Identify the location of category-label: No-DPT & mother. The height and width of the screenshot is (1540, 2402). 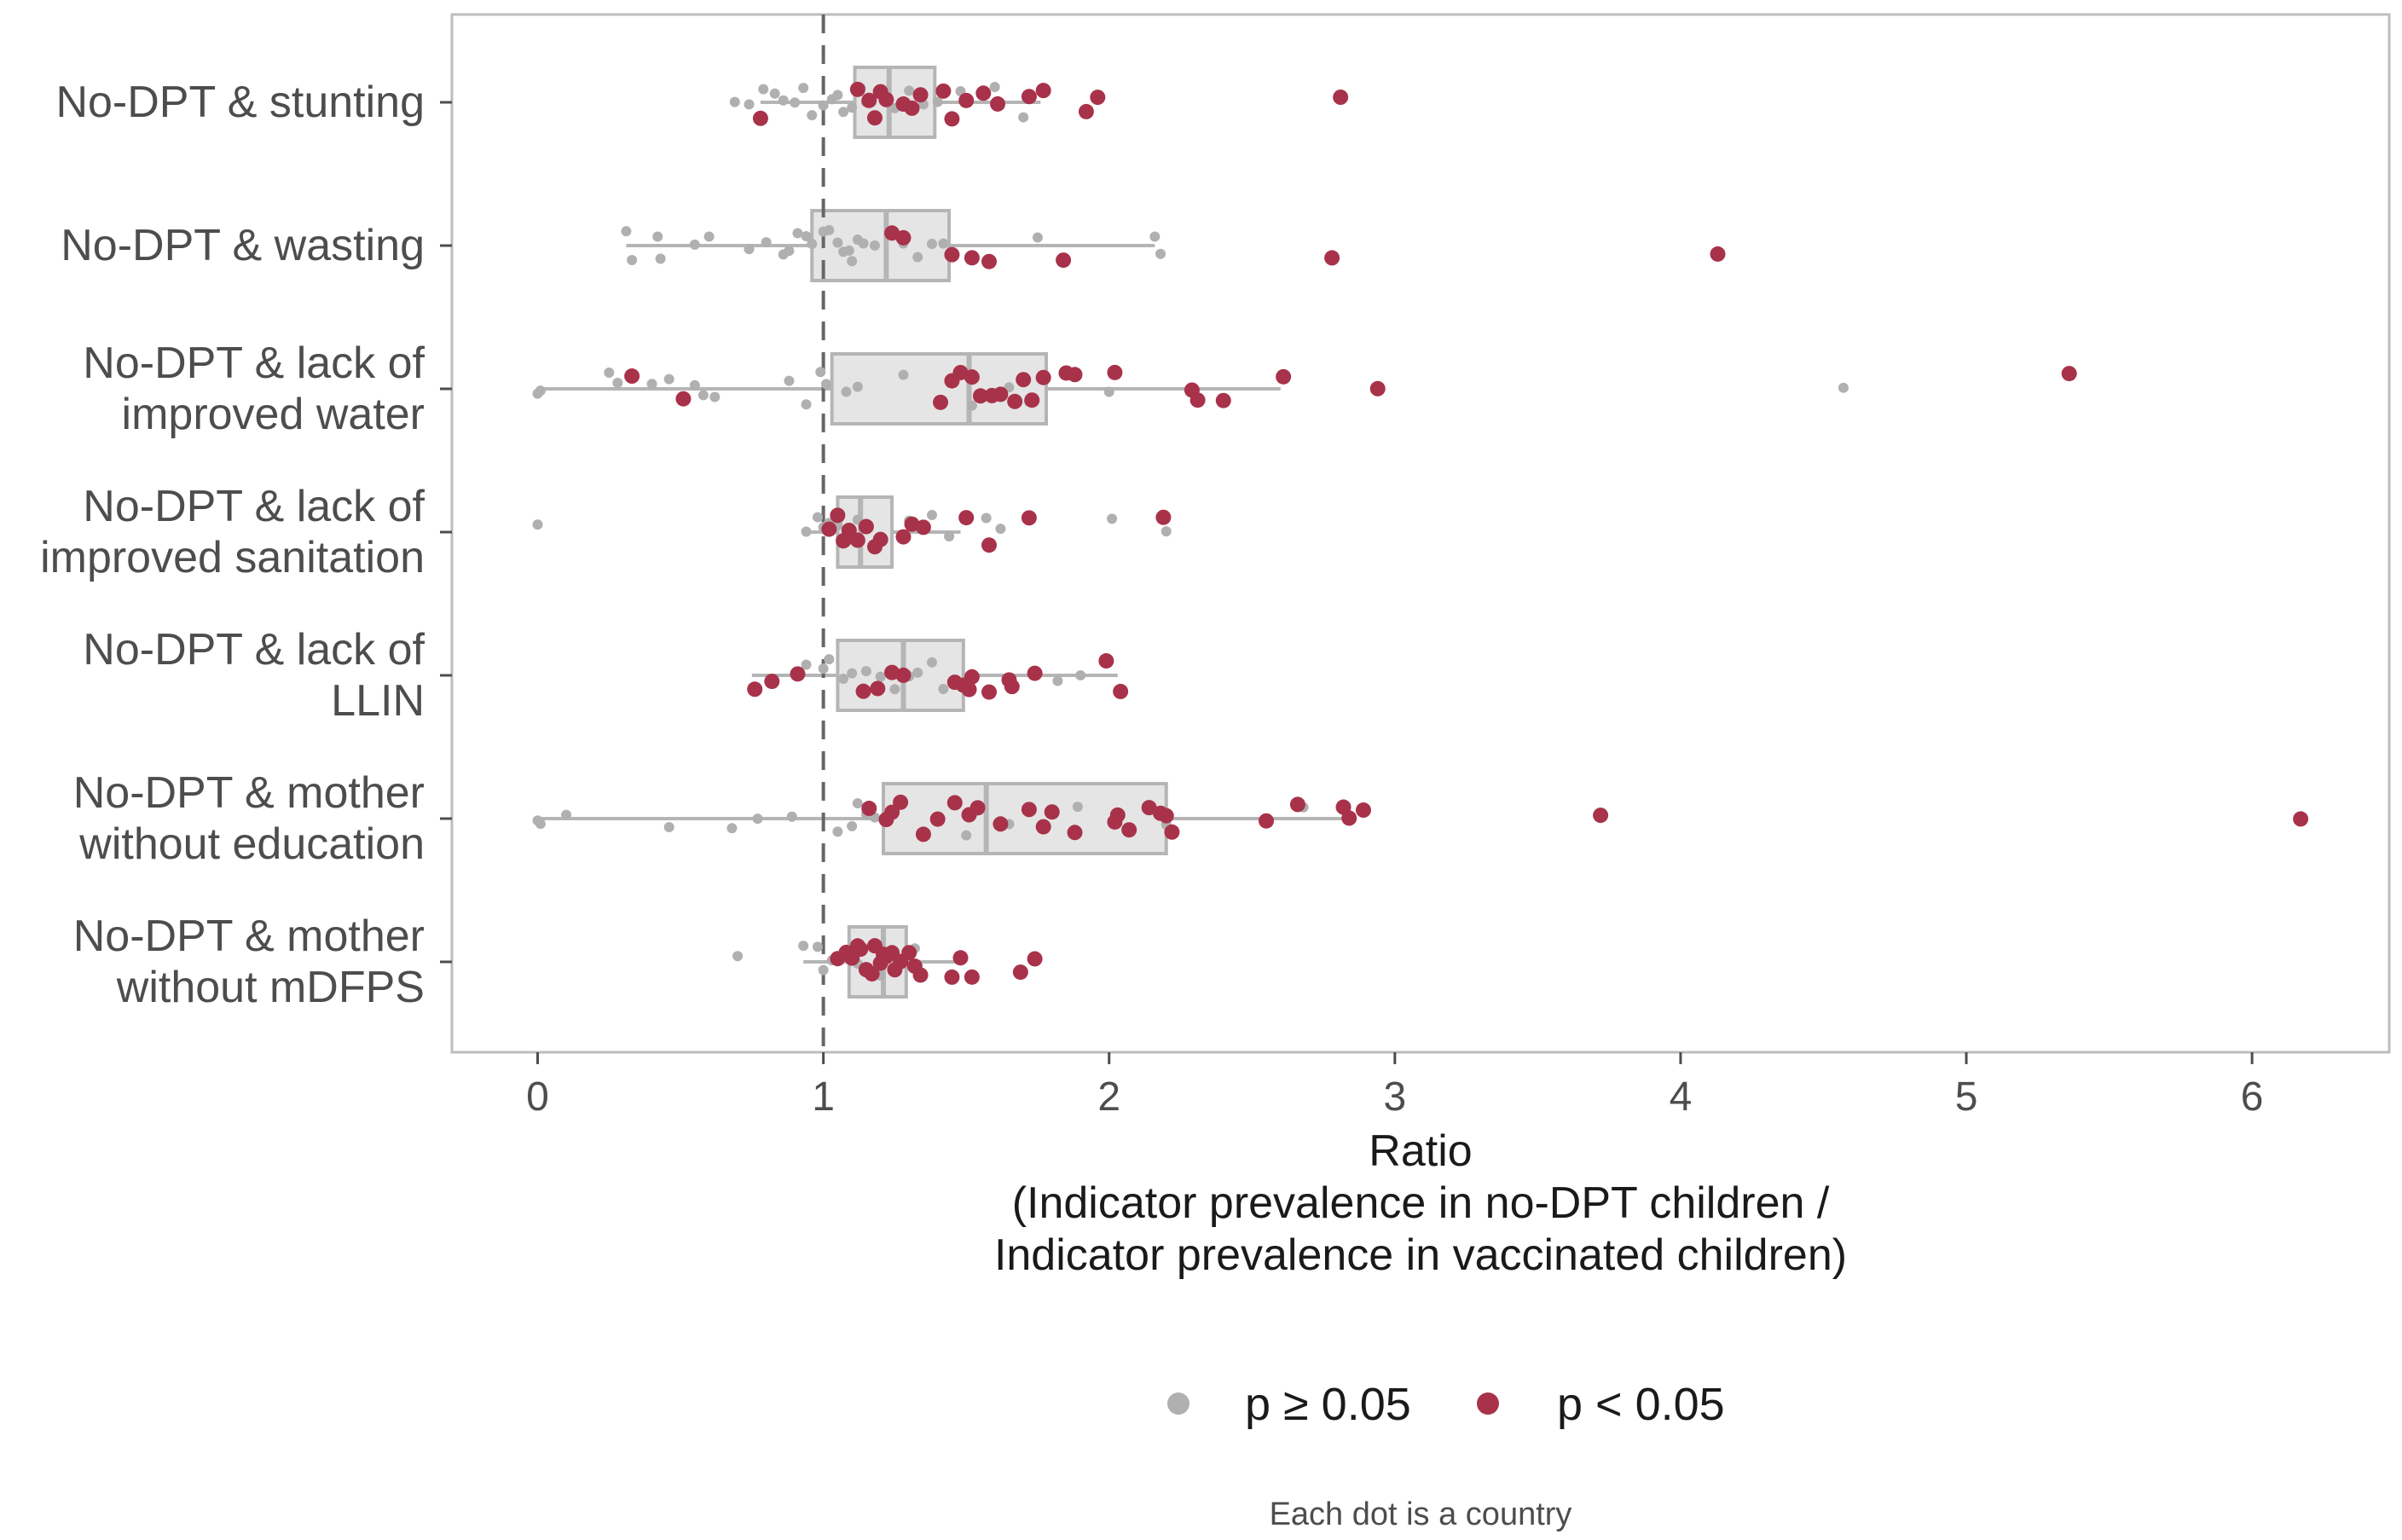
(249, 936).